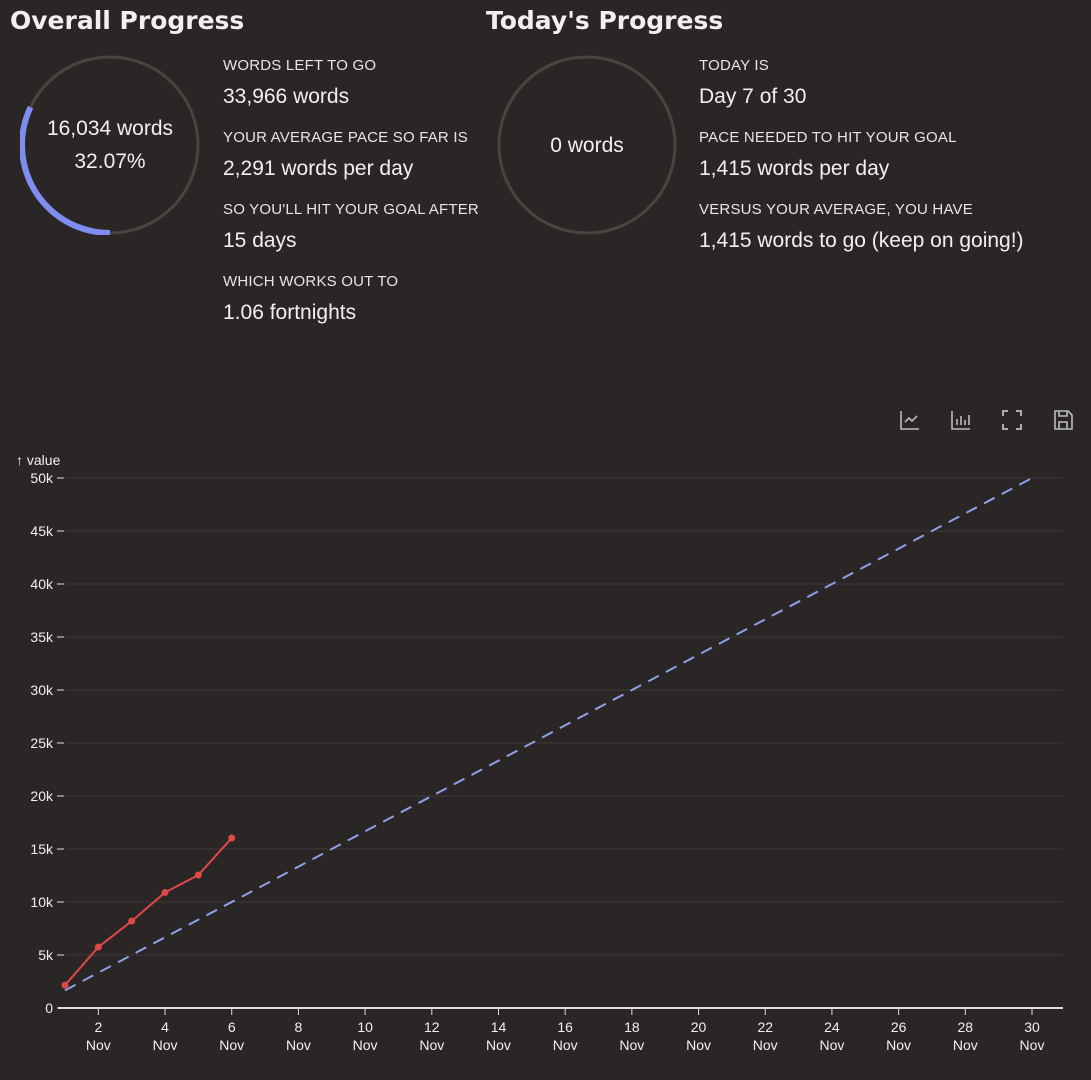 The image size is (1091, 1080). What do you see at coordinates (828, 137) in the screenshot?
I see `stat-label: Pace needed to hit your goal` at bounding box center [828, 137].